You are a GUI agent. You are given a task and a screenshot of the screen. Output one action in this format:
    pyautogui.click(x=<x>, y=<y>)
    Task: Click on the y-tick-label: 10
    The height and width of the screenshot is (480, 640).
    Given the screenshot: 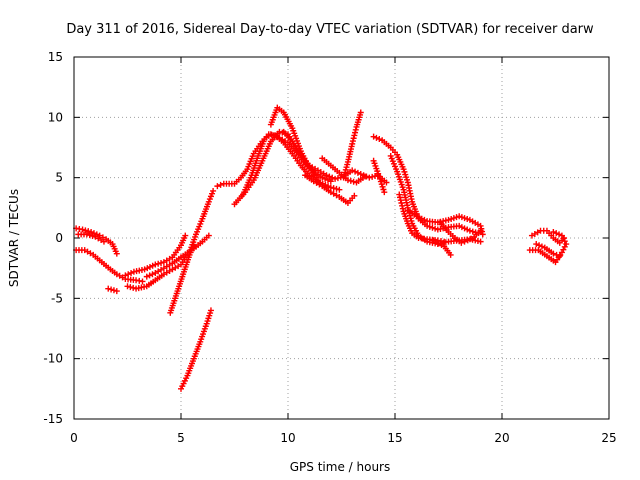 What is the action you would take?
    pyautogui.click(x=55, y=117)
    